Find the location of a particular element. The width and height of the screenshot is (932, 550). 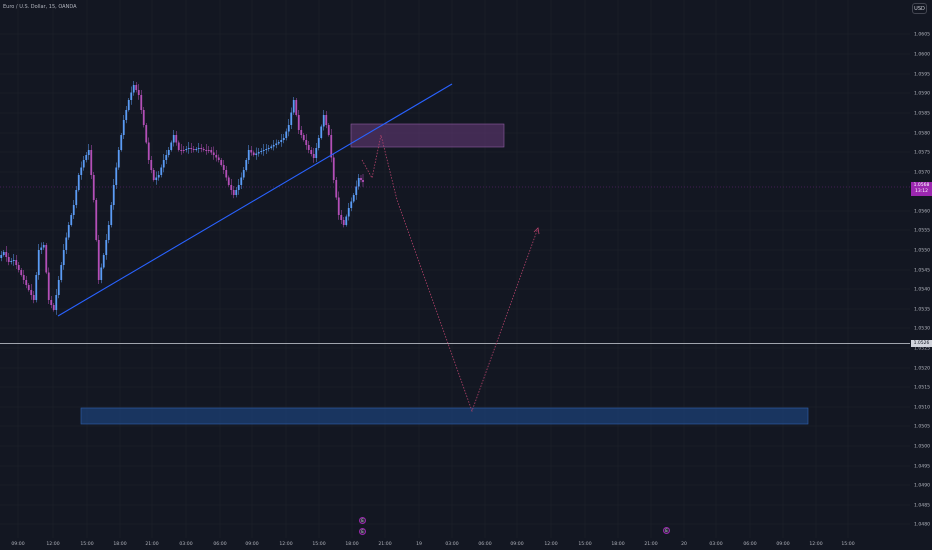

price-tick-label: 1.0515 is located at coordinates (922, 388).